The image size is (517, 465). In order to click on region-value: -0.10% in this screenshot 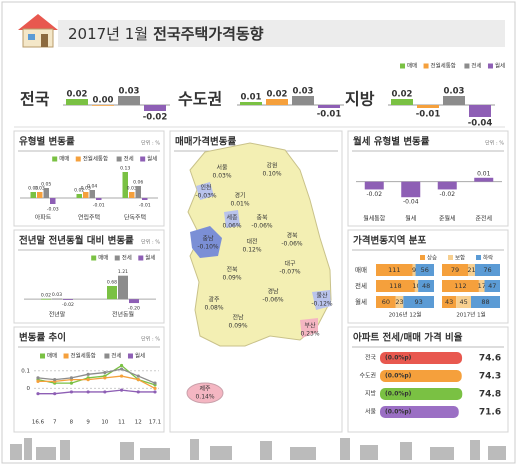, I will do `click(208, 247)`.